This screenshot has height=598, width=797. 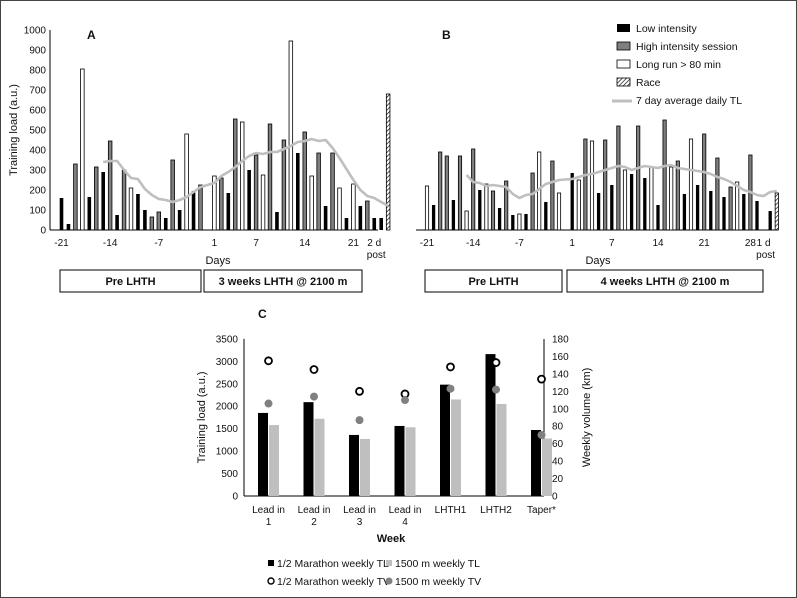 What do you see at coordinates (37, 191) in the screenshot?
I see `y-tick-label: 200` at bounding box center [37, 191].